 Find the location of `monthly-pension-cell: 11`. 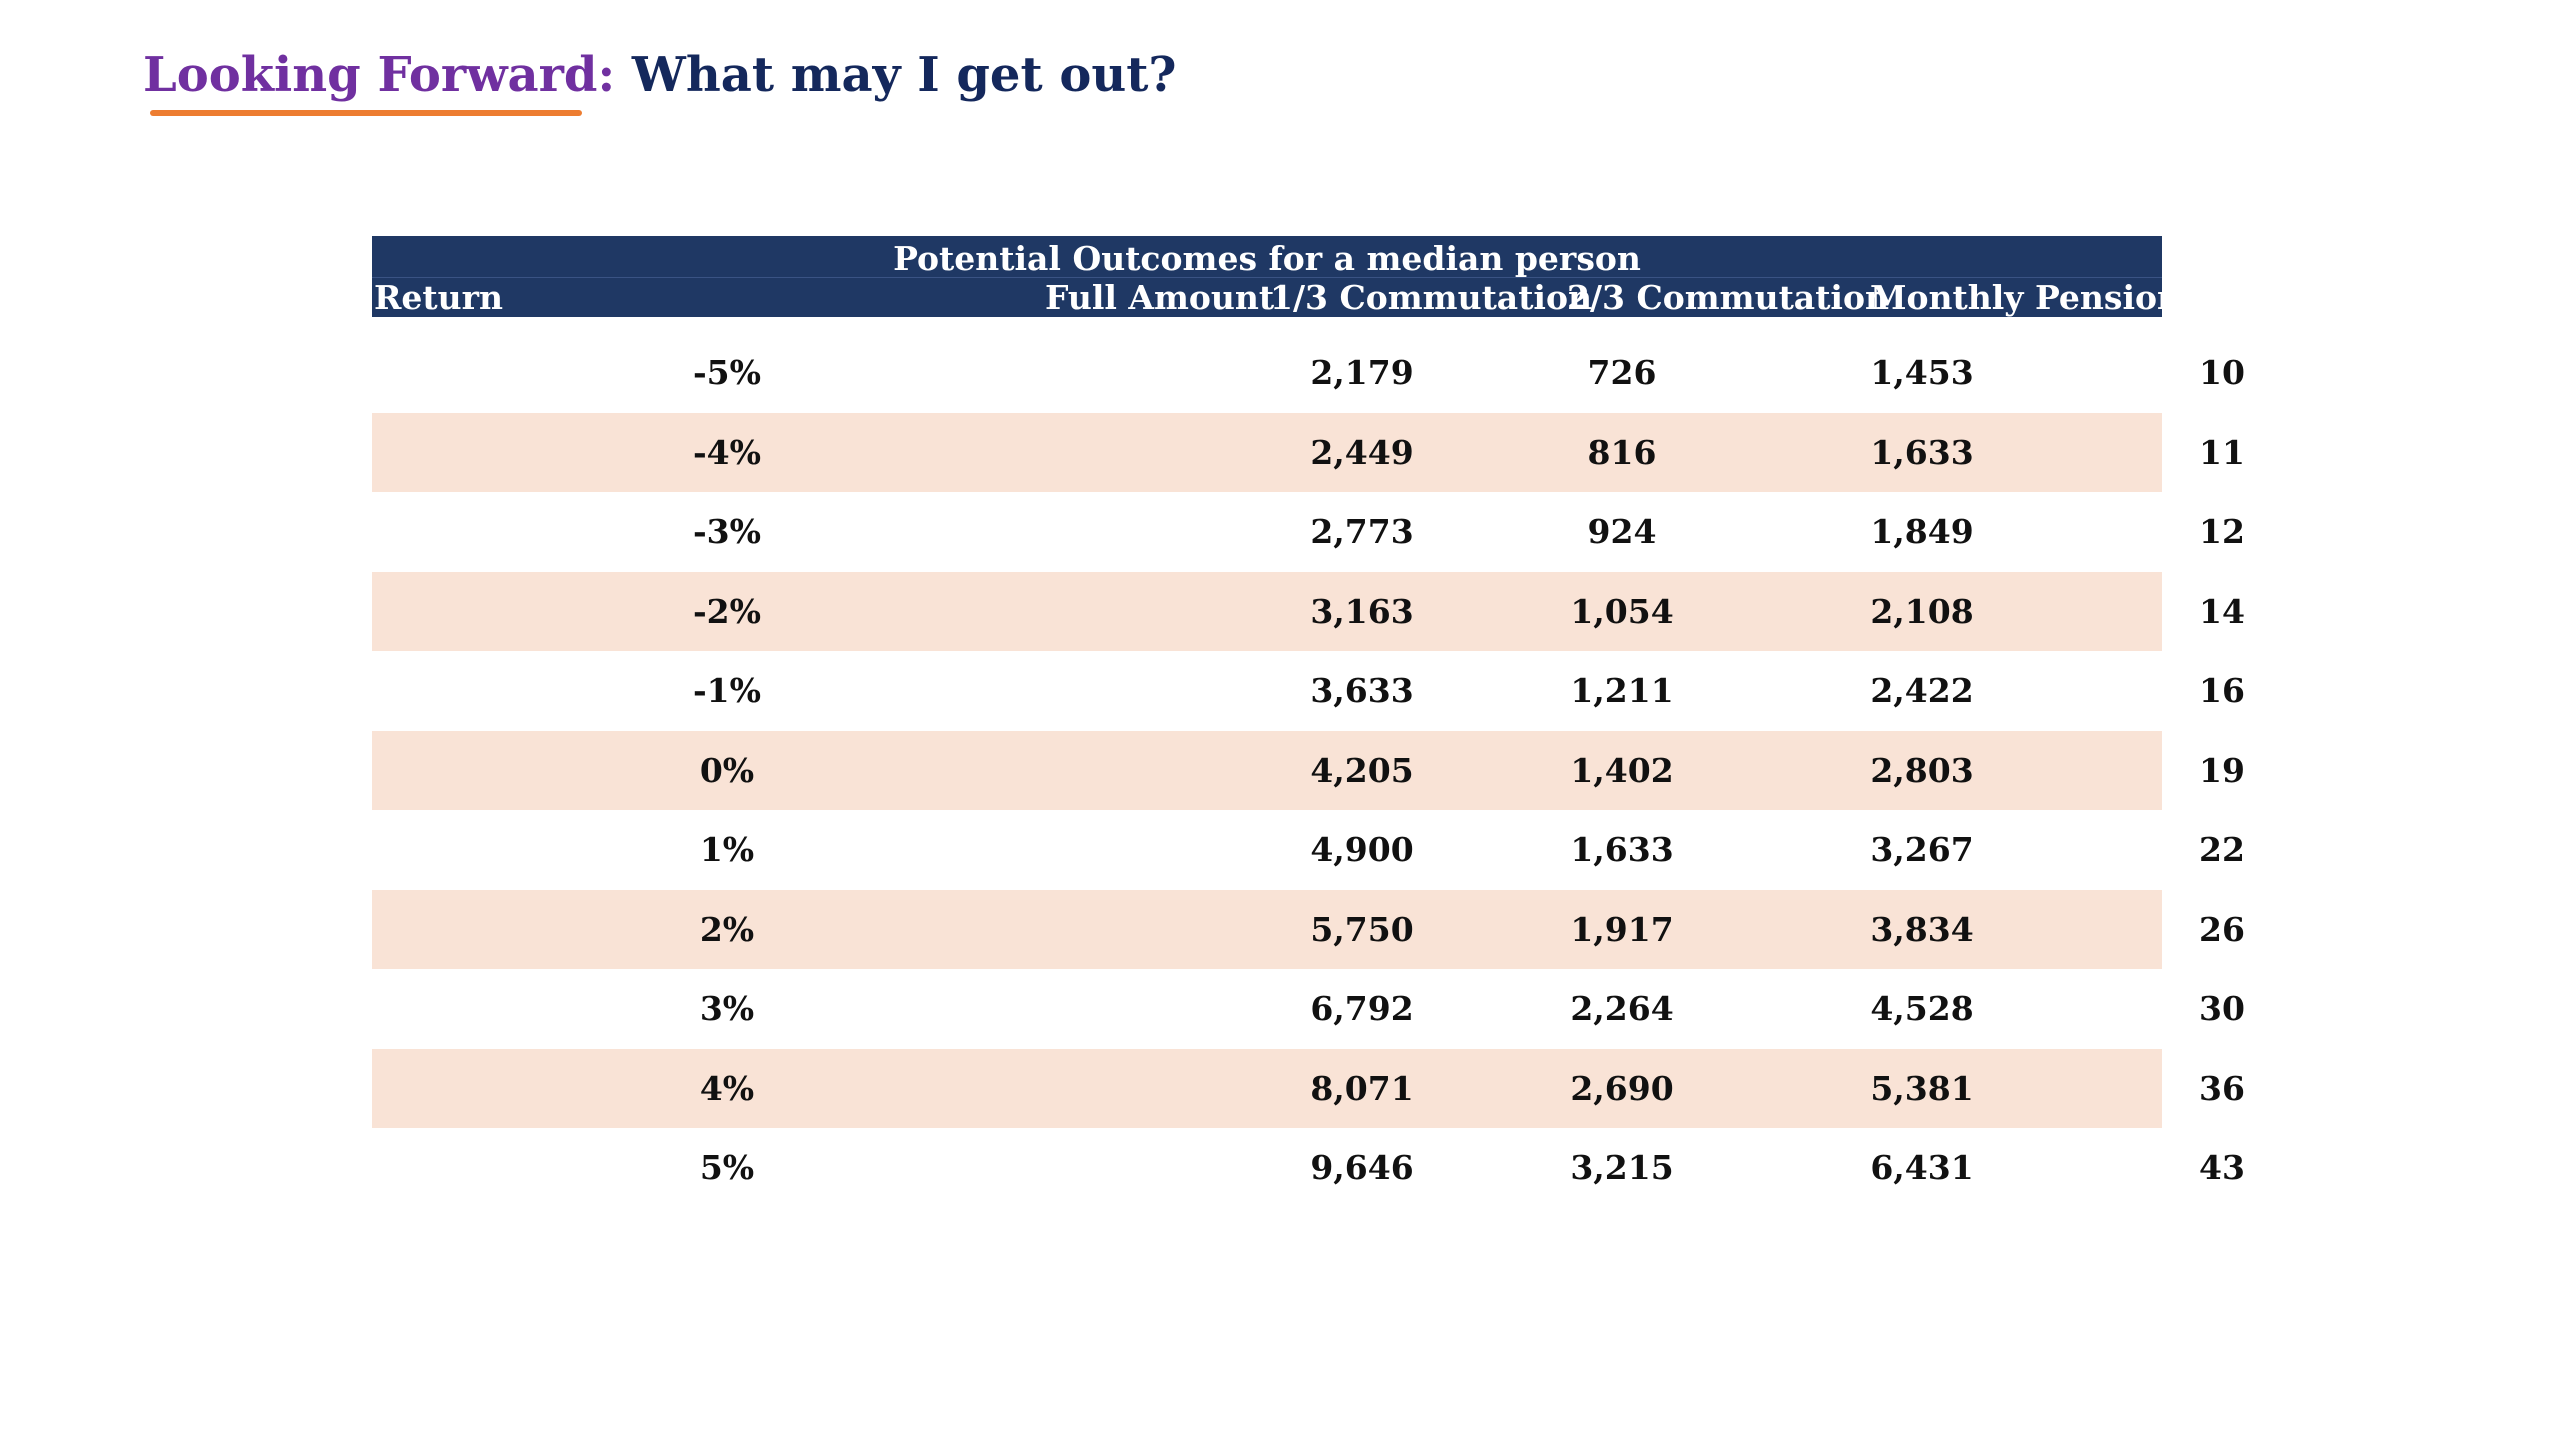

monthly-pension-cell: 11 is located at coordinates (2222, 452).